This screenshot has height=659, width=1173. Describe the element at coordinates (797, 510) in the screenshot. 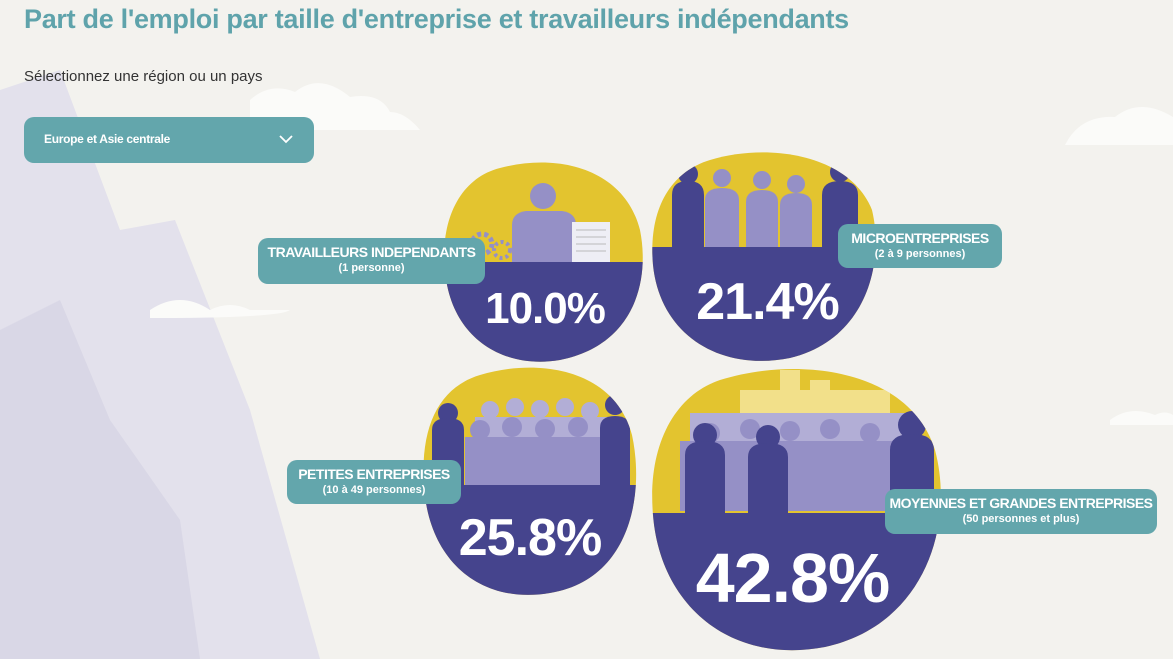

I see `bubble-moyennes-grandes` at that location.